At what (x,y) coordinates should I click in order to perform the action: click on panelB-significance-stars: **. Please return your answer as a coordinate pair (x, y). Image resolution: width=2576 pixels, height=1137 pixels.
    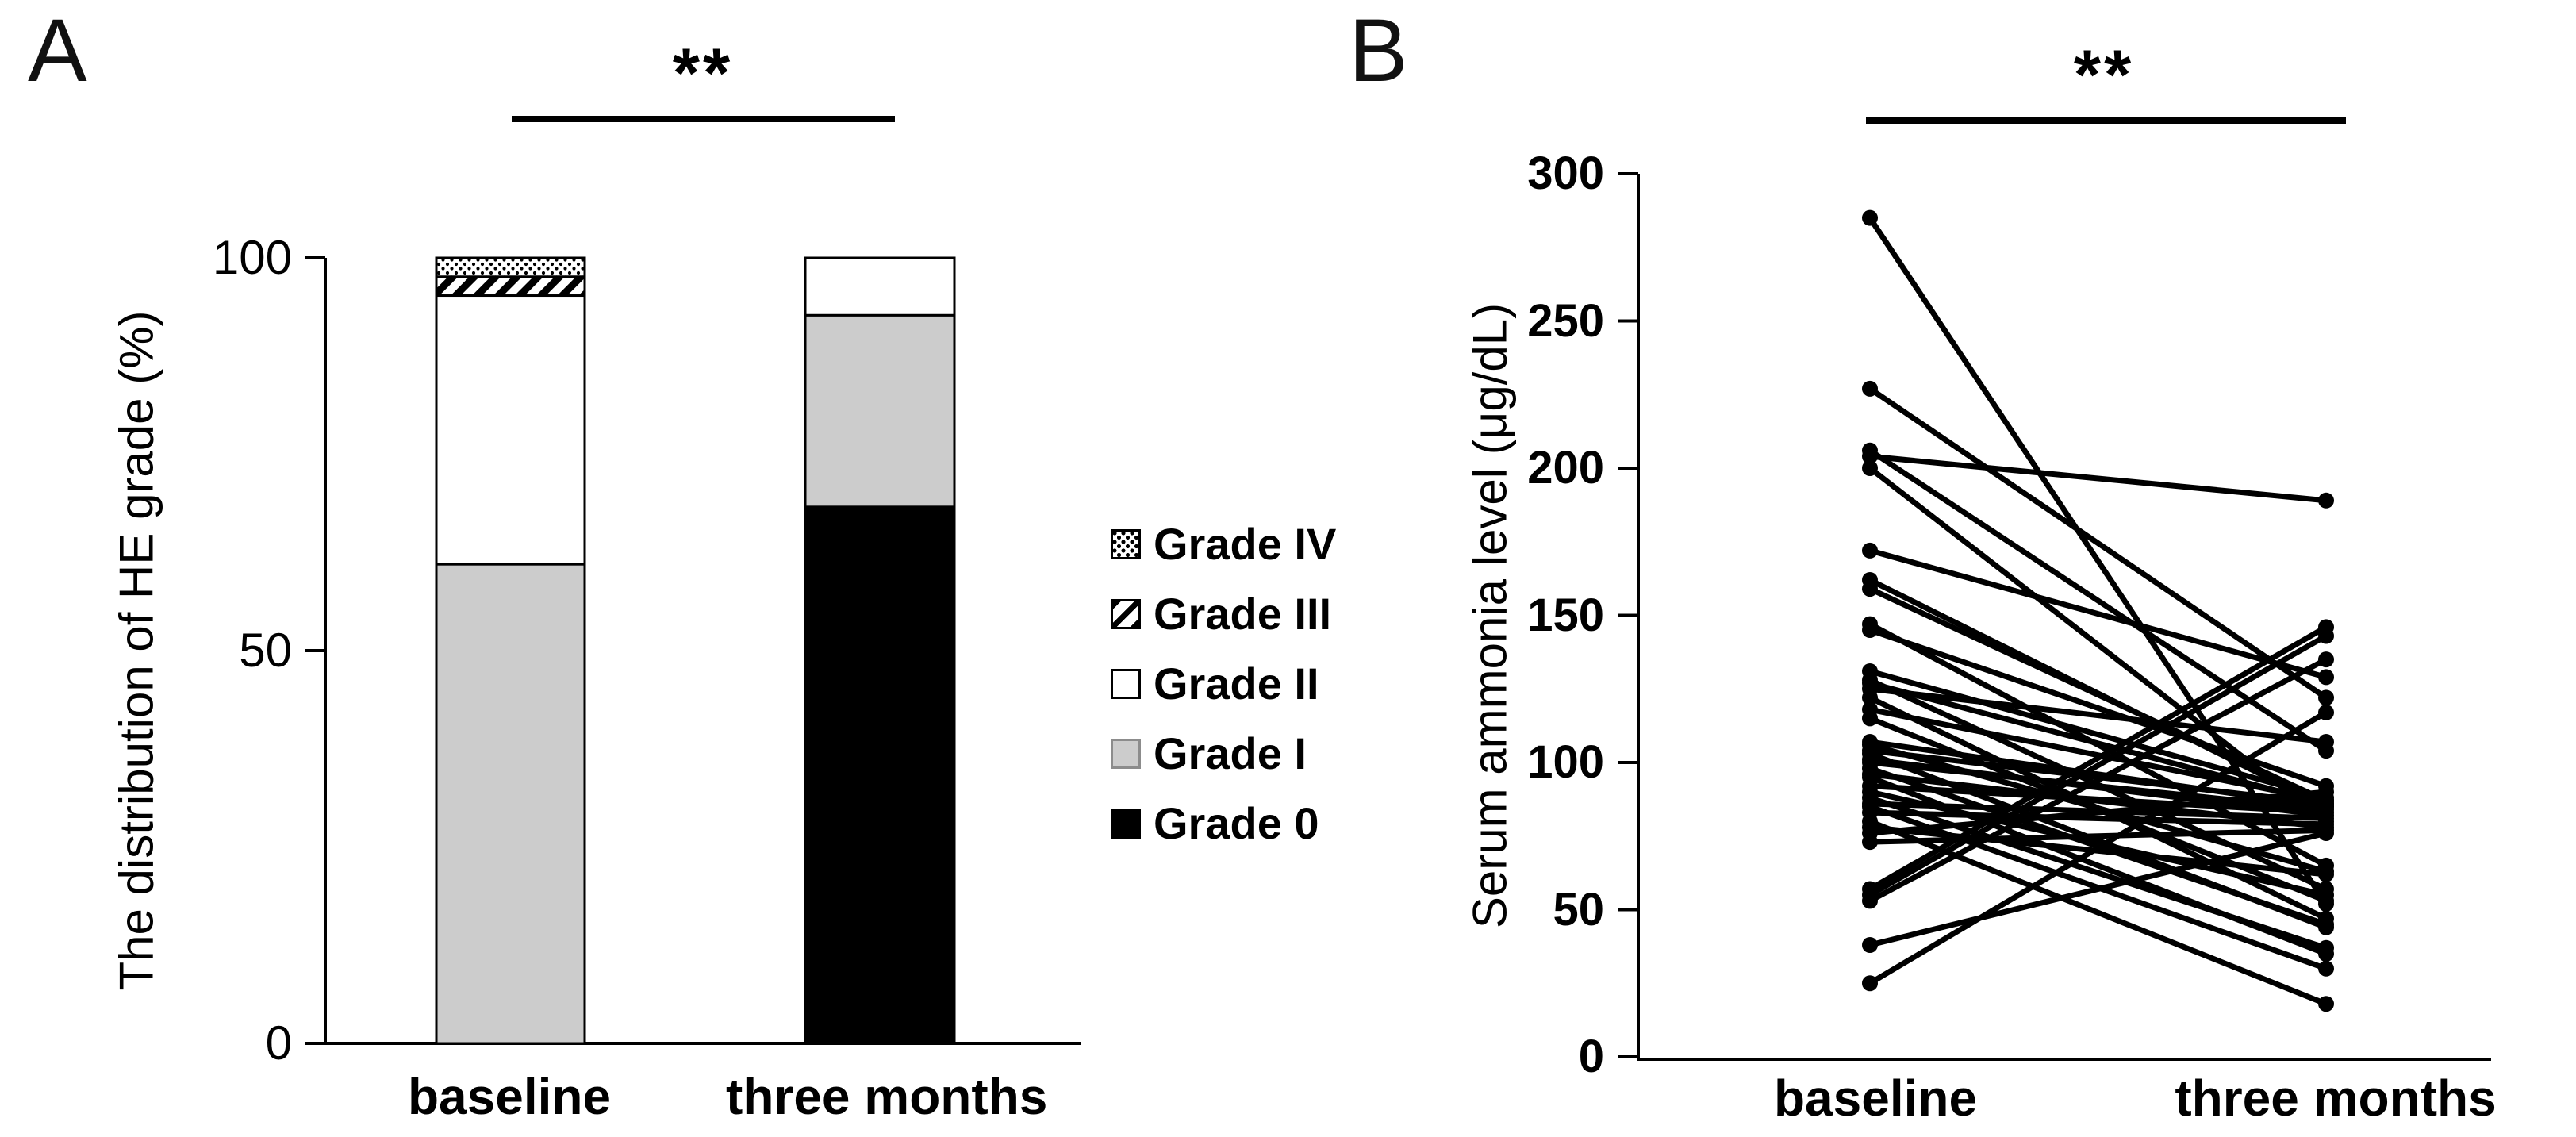
    Looking at the image, I should click on (2104, 74).